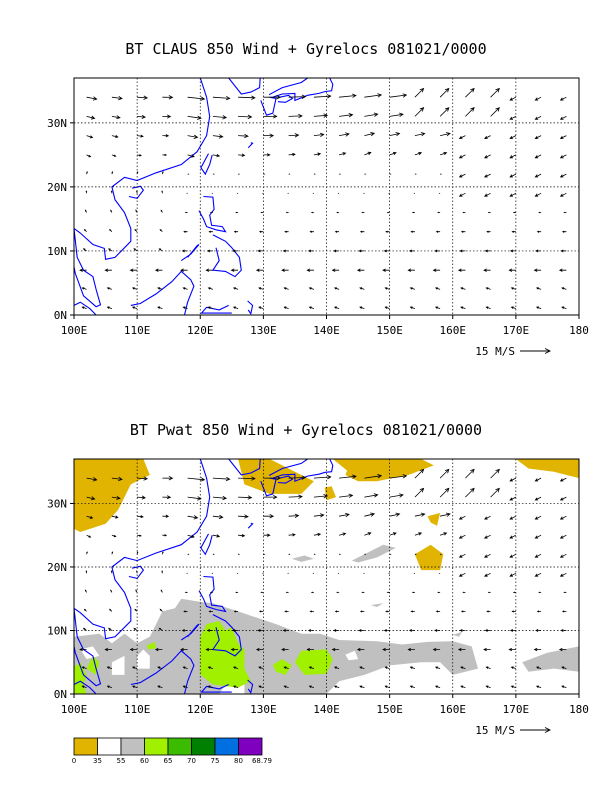  I want to click on x-tick-label: 100E, so click(74, 709).